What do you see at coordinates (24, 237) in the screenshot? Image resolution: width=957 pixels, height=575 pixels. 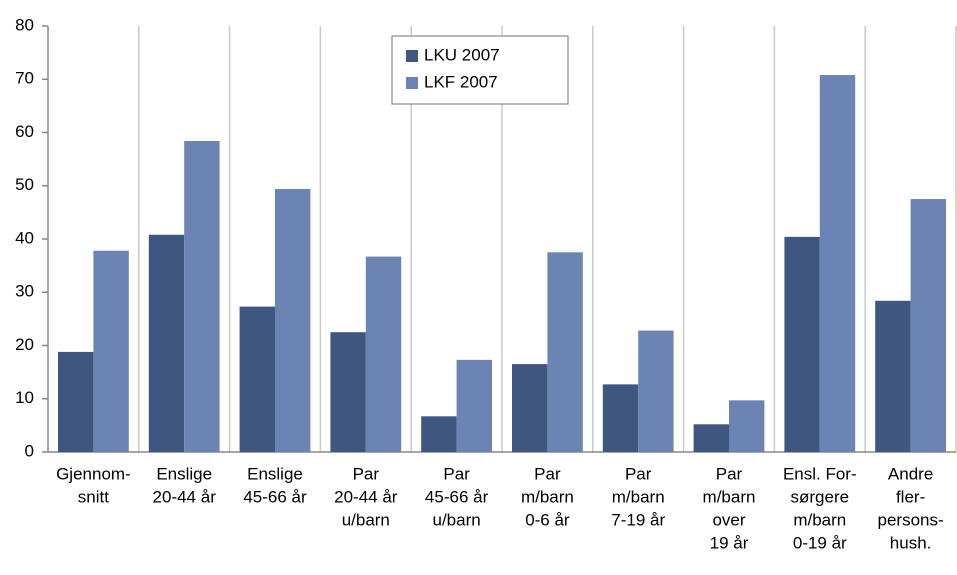 I see `y-tick-label: 40` at bounding box center [24, 237].